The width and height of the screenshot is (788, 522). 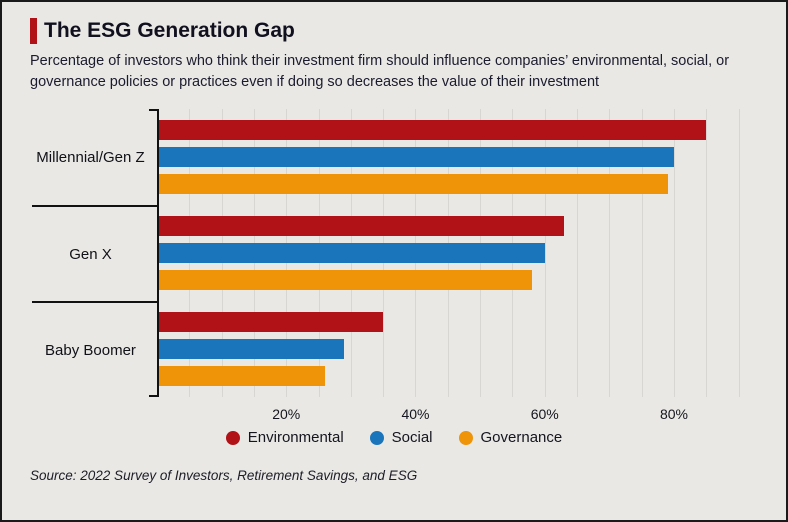 I want to click on x-tick-label: 20%, so click(x=286, y=414).